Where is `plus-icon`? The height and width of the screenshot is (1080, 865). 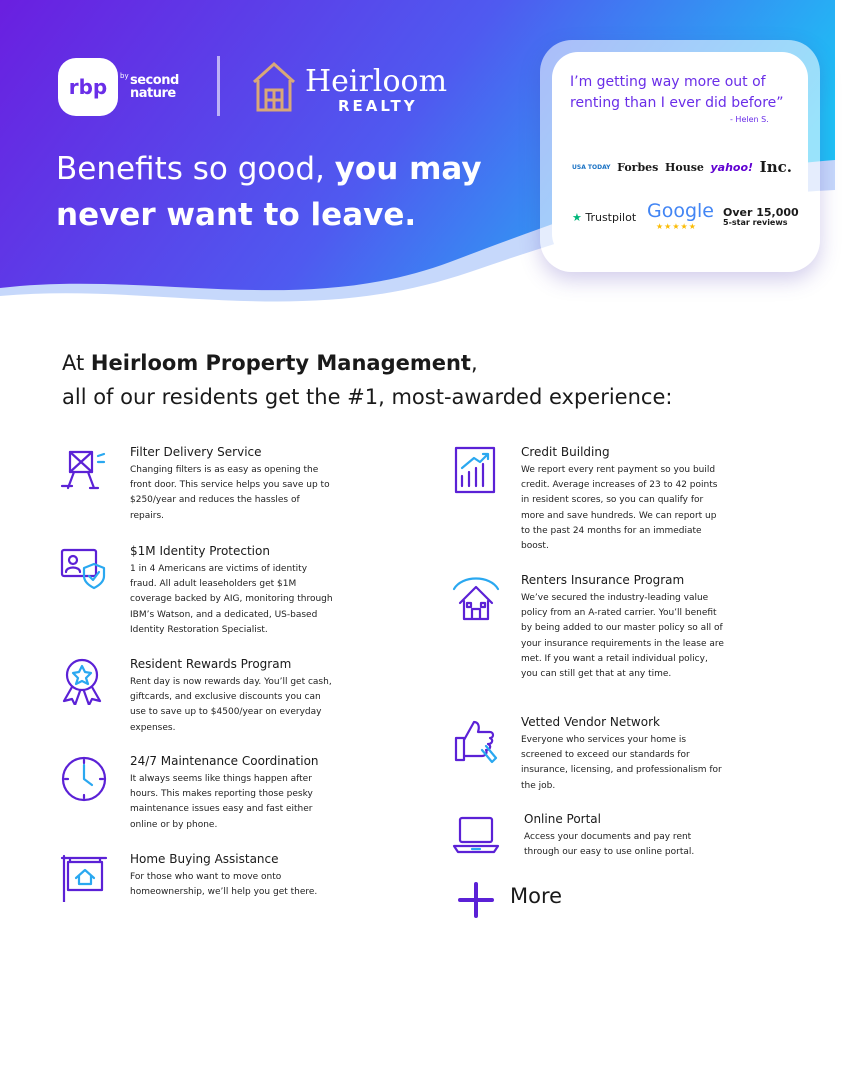
plus-icon is located at coordinates (476, 900).